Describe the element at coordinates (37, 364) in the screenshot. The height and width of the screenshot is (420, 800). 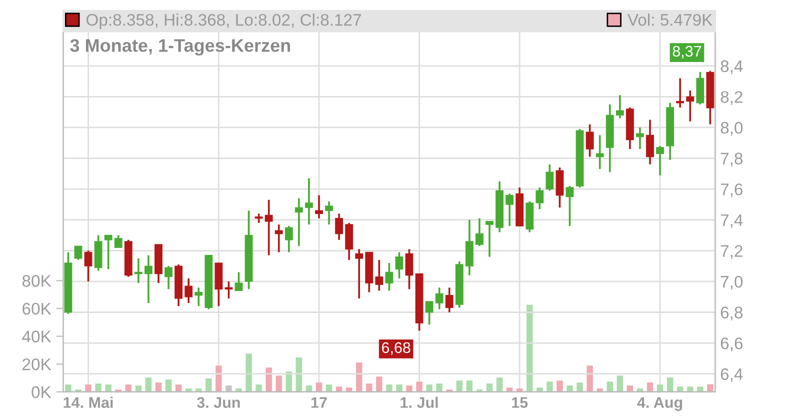
I see `y-tick-label: 20K` at that location.